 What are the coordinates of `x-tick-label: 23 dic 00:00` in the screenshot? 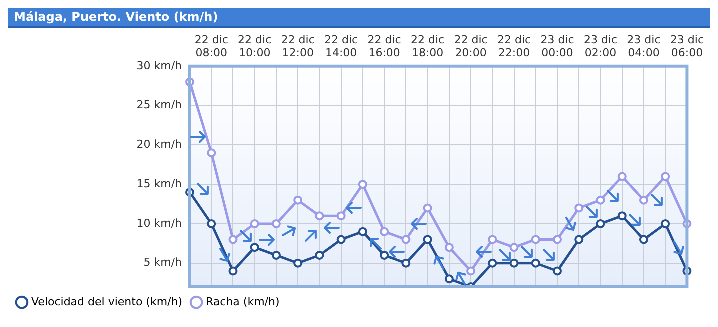 It's located at (557, 46).